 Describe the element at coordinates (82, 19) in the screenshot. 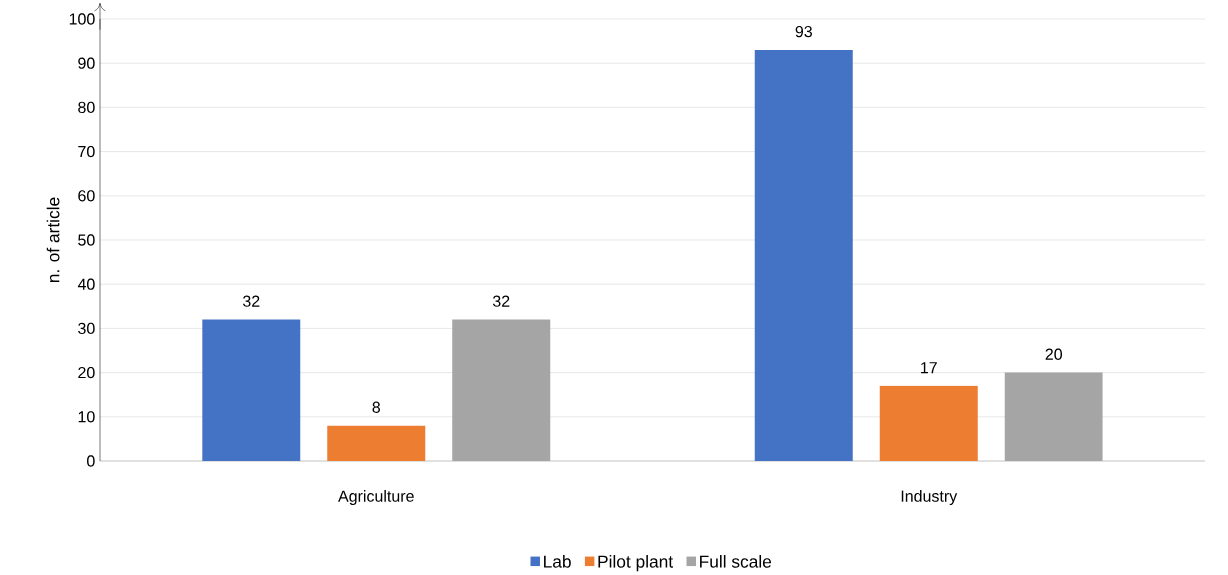

I see `y-tick-label: 100` at that location.